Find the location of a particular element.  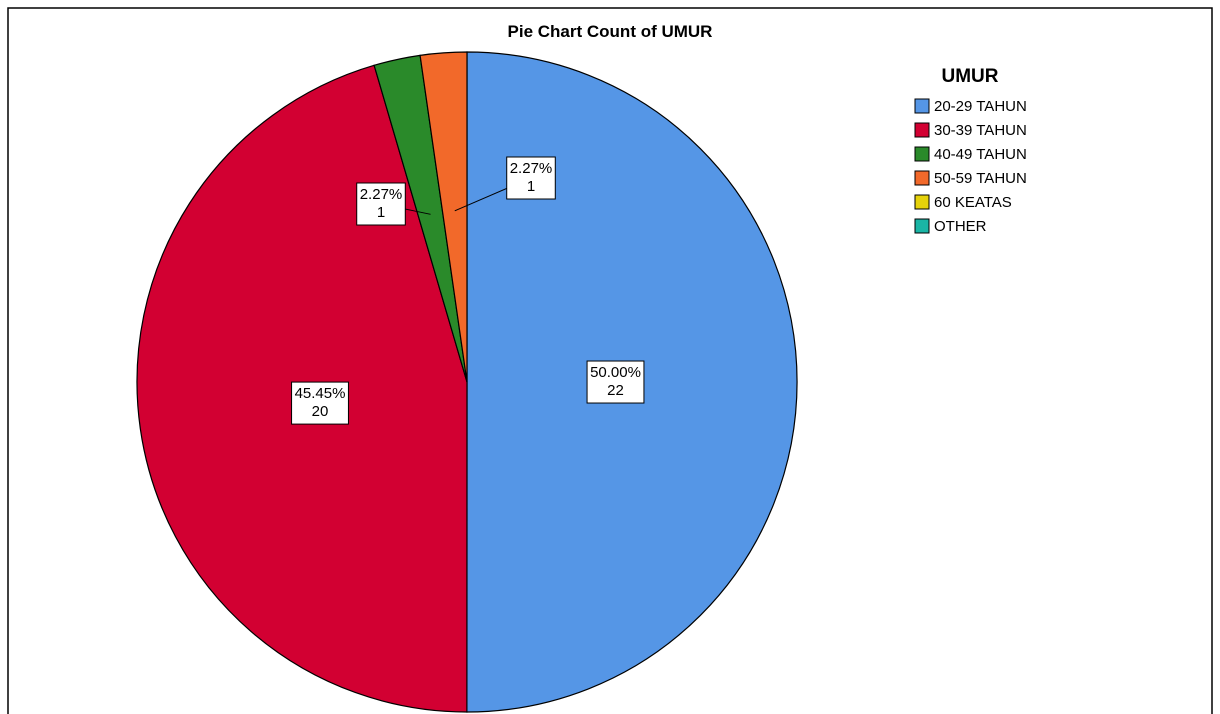

legend-label: 60 KEATAS is located at coordinates (973, 202).